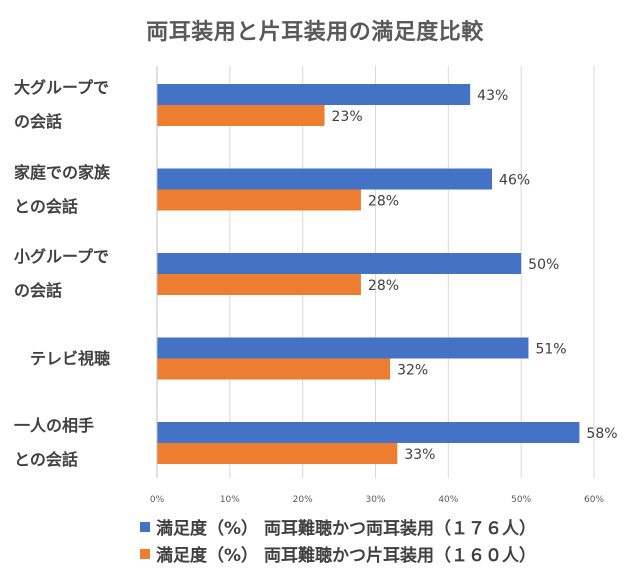  Describe the element at coordinates (78, 105) in the screenshot. I see `category-label: 大グループで の会話` at that location.